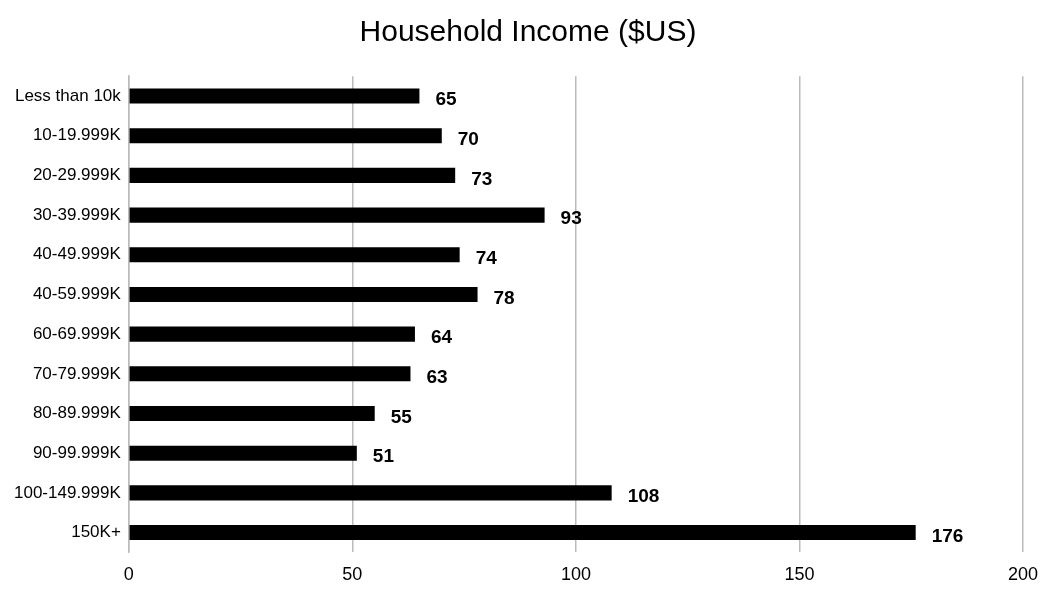 Image resolution: width=1056 pixels, height=613 pixels. What do you see at coordinates (468, 138) in the screenshot?
I see `data-label: 70` at bounding box center [468, 138].